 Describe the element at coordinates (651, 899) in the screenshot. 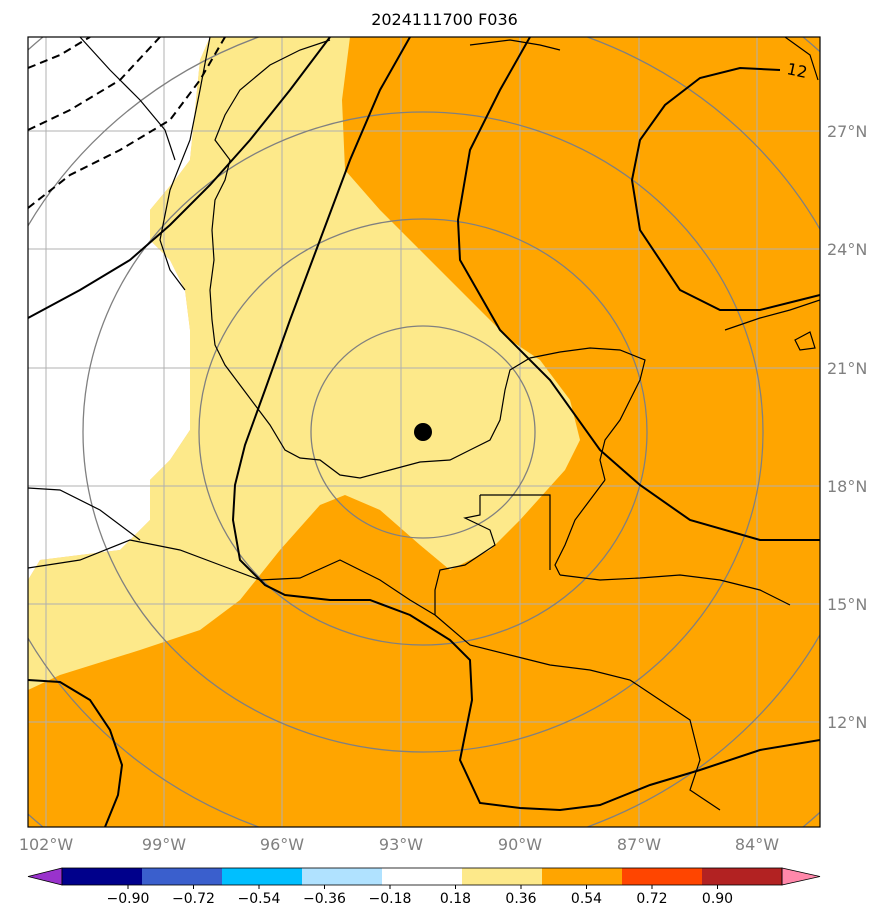

I see `colorbar-label: 0.72` at that location.